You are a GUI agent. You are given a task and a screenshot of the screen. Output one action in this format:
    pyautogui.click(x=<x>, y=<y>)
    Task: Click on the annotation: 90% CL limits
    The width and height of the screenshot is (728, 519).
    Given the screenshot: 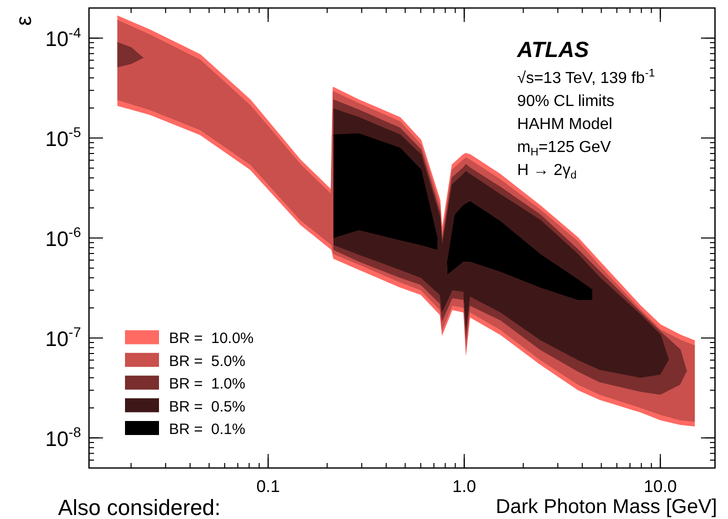 What is the action you would take?
    pyautogui.click(x=565, y=101)
    